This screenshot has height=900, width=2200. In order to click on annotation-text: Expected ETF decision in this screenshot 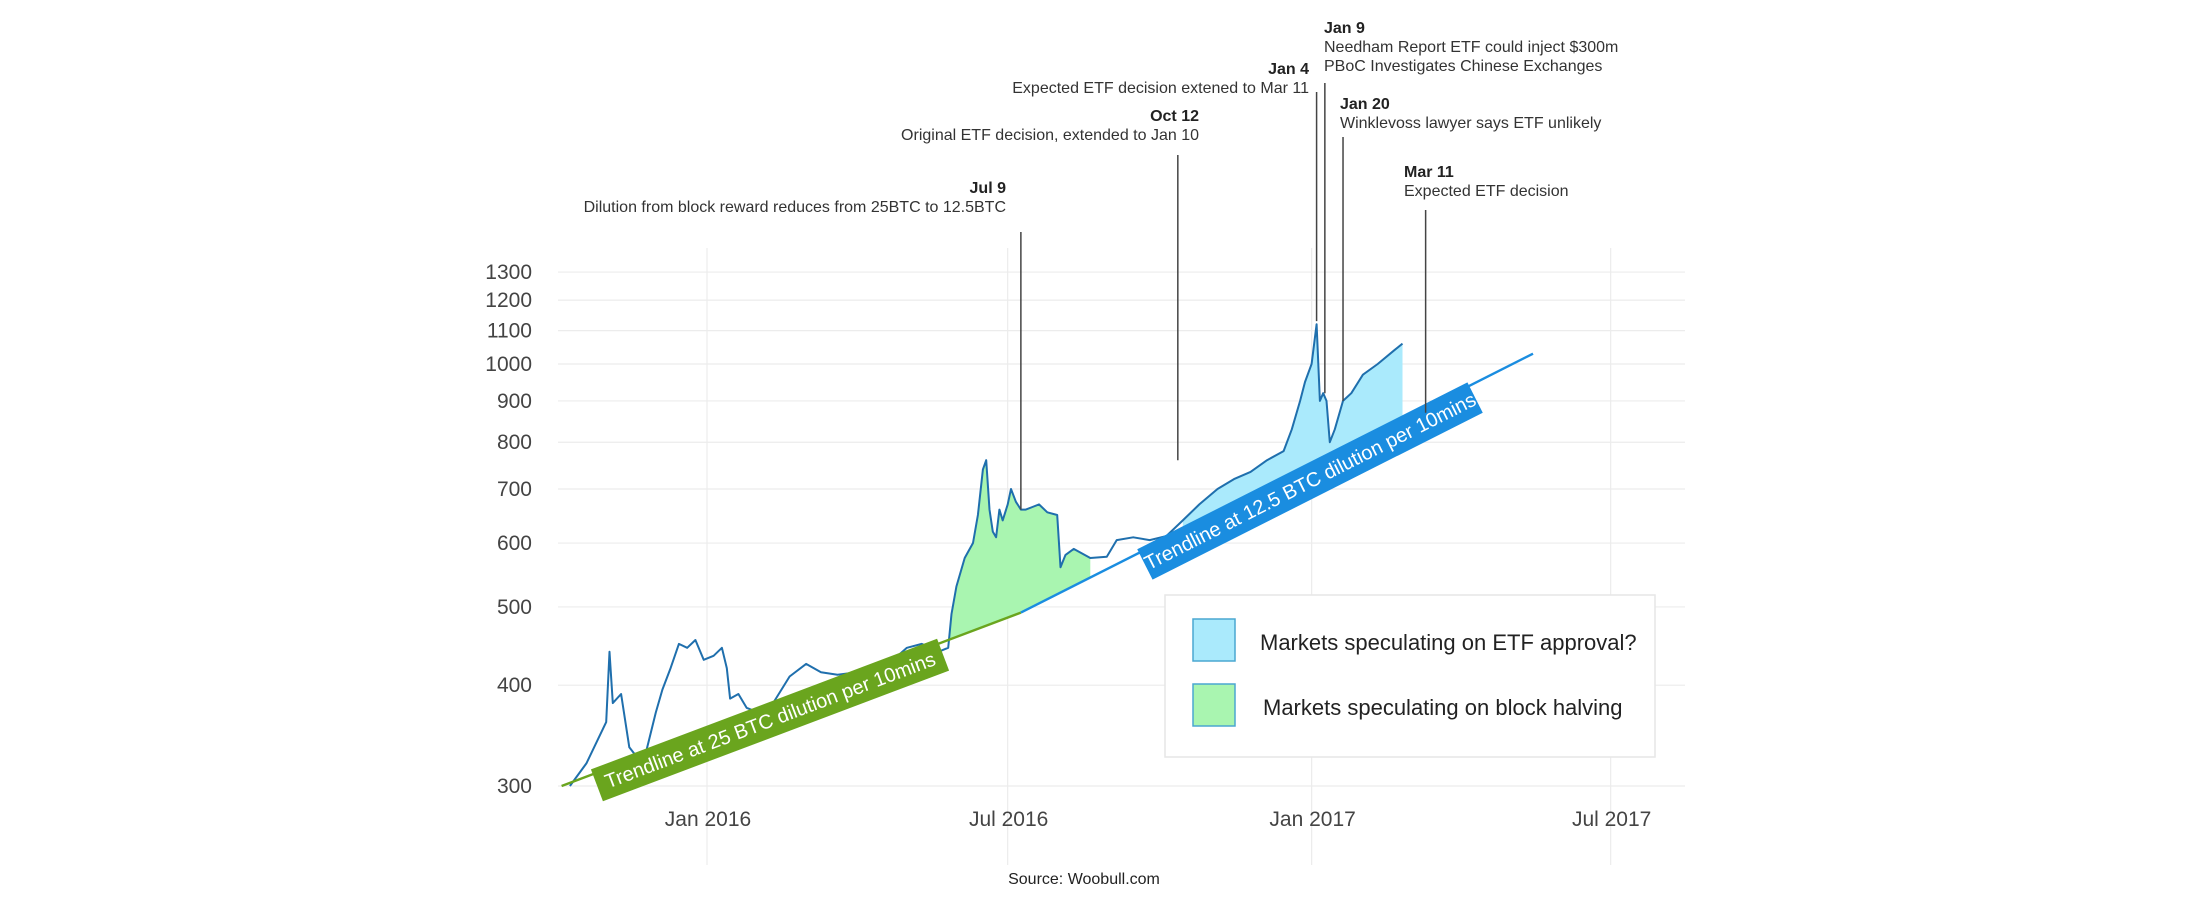, I will do `click(1486, 191)`.